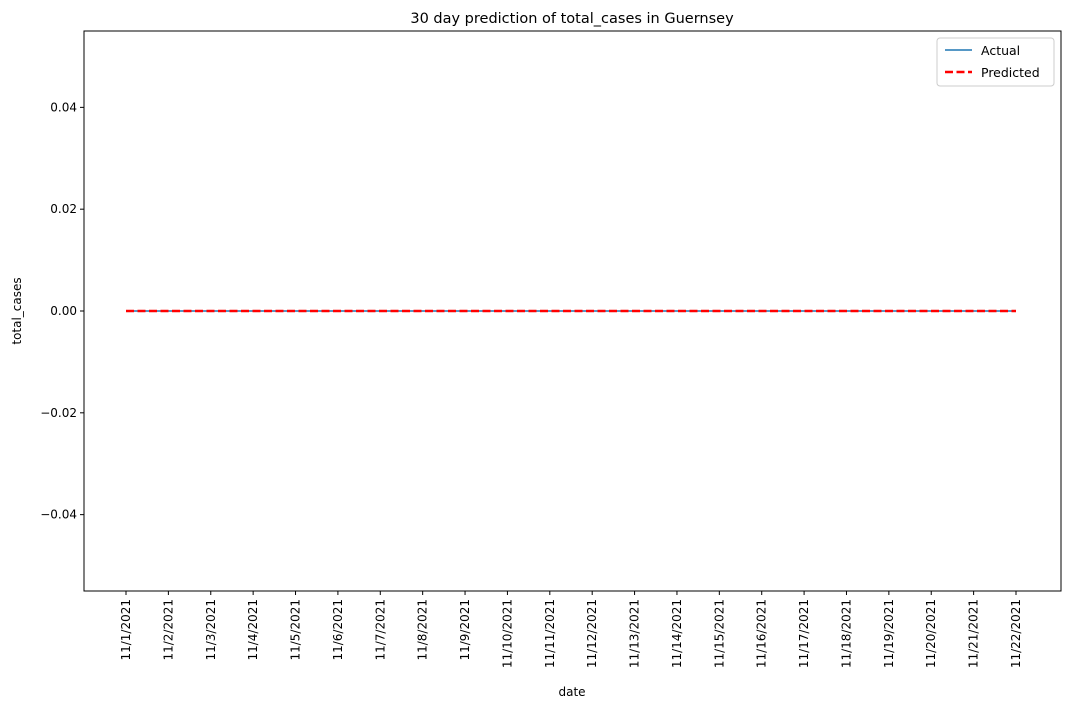  Describe the element at coordinates (804, 633) in the screenshot. I see `x-tick-label: 11/17/2021` at that location.